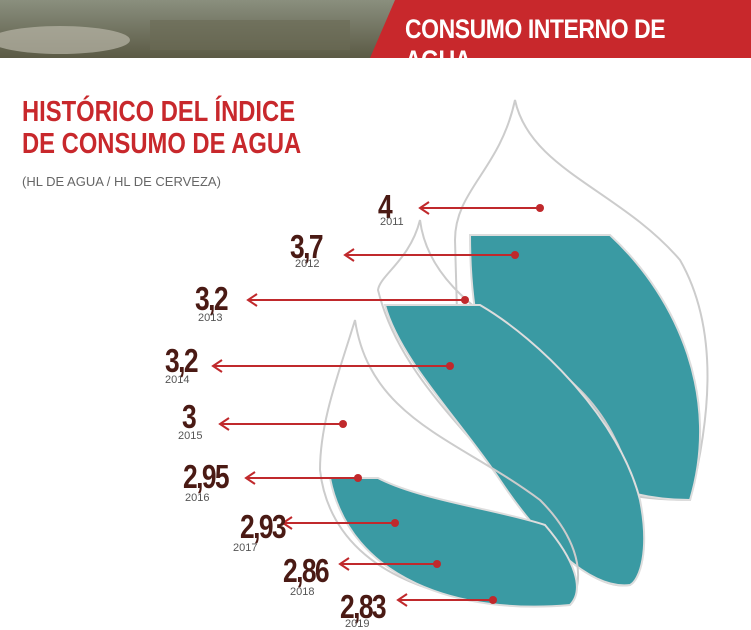  Describe the element at coordinates (189, 416) in the screenshot. I see `value-label: 3` at that location.